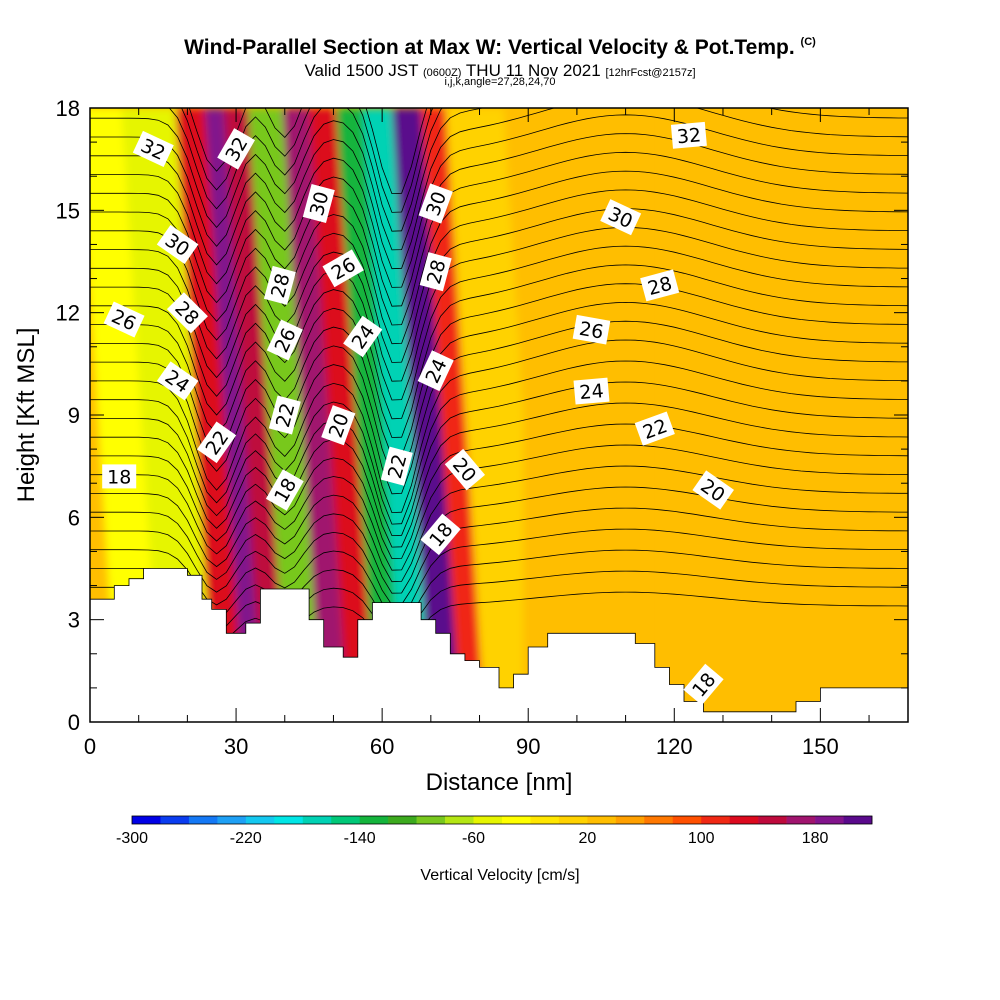 The width and height of the screenshot is (1000, 1000). Describe the element at coordinates (674, 746) in the screenshot. I see `x-tick-label: 120` at that location.